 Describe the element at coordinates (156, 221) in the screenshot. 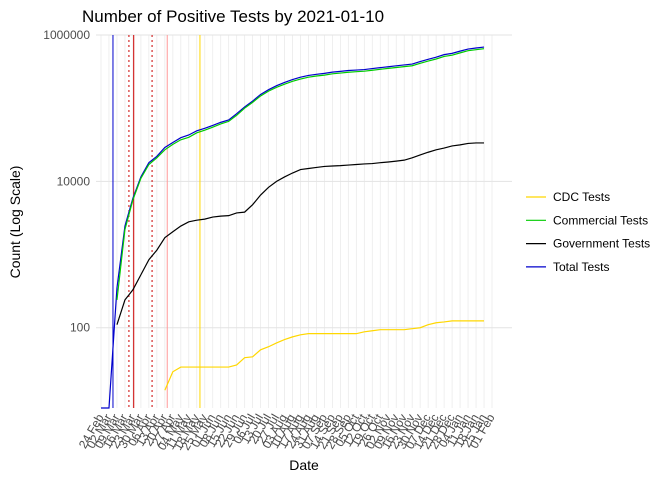

I see `reference-lines` at that location.